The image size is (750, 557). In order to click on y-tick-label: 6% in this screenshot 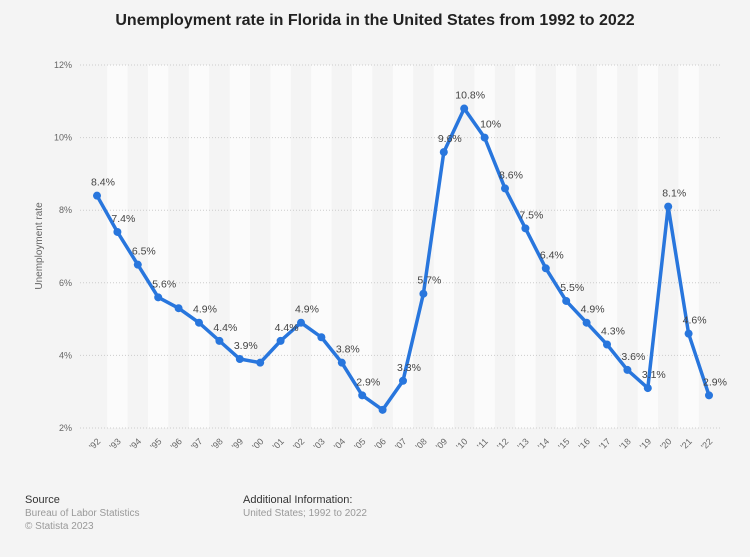, I will do `click(65, 283)`.